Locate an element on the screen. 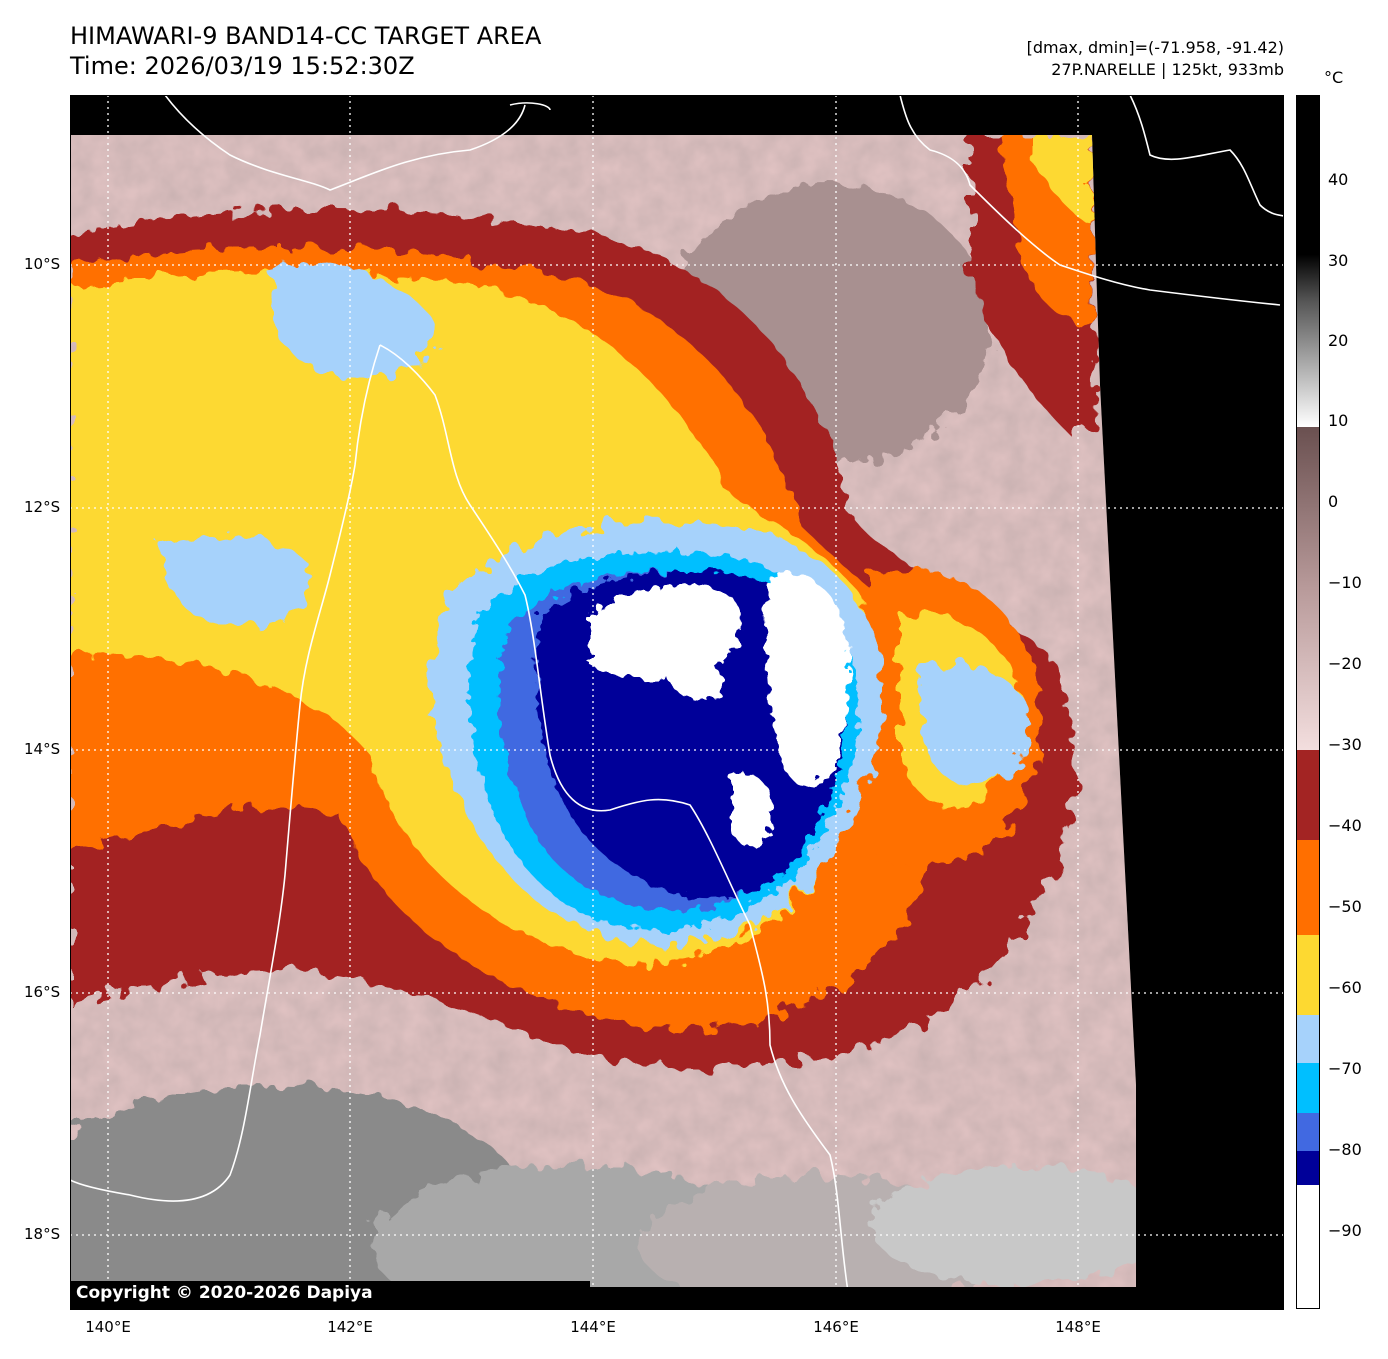  coldest-tops is located at coordinates (720, 710).